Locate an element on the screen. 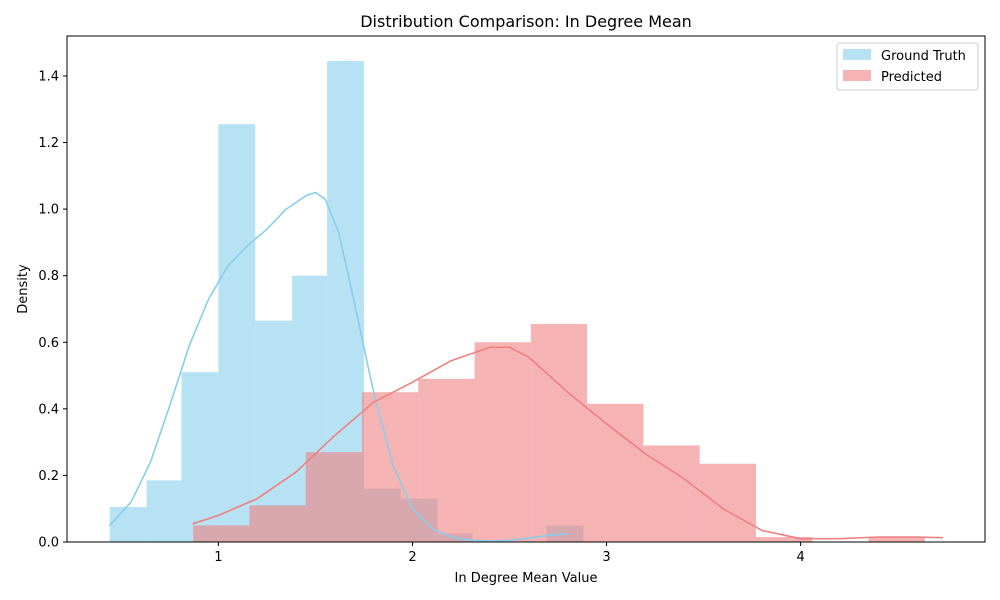 This screenshot has height=600, width=1000. x-tick-label: 2 is located at coordinates (412, 557).